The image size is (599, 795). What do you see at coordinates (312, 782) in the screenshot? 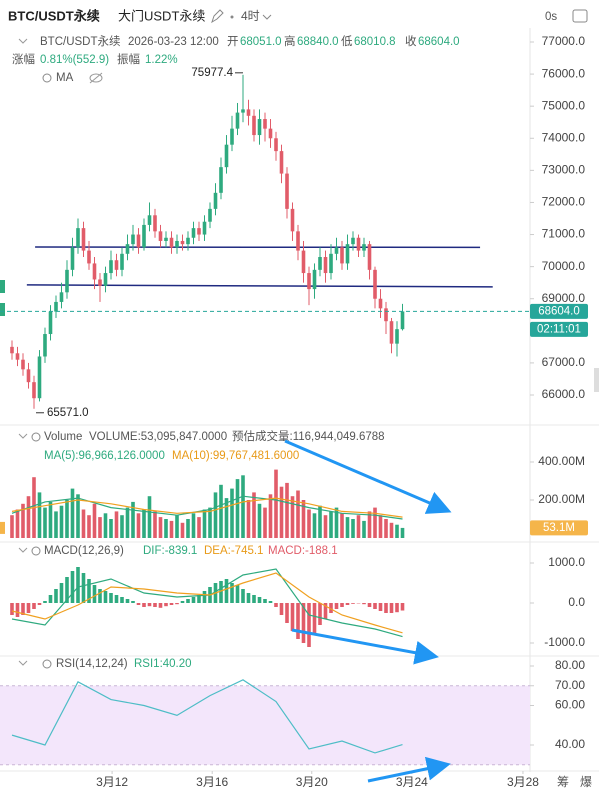
I see `x-tick-label: 3月20` at bounding box center [312, 782].